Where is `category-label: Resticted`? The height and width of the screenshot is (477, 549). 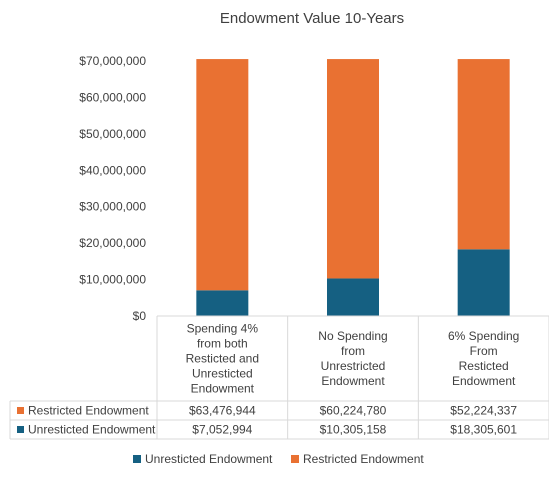 category-label: Resticted is located at coordinates (484, 366).